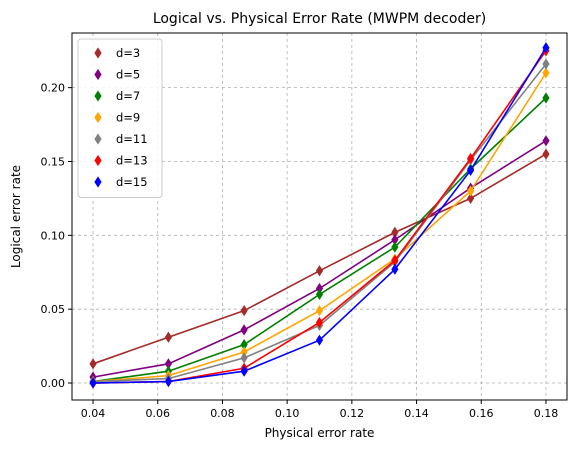  What do you see at coordinates (93, 413) in the screenshot?
I see `x-tick-label: 0.04` at bounding box center [93, 413].